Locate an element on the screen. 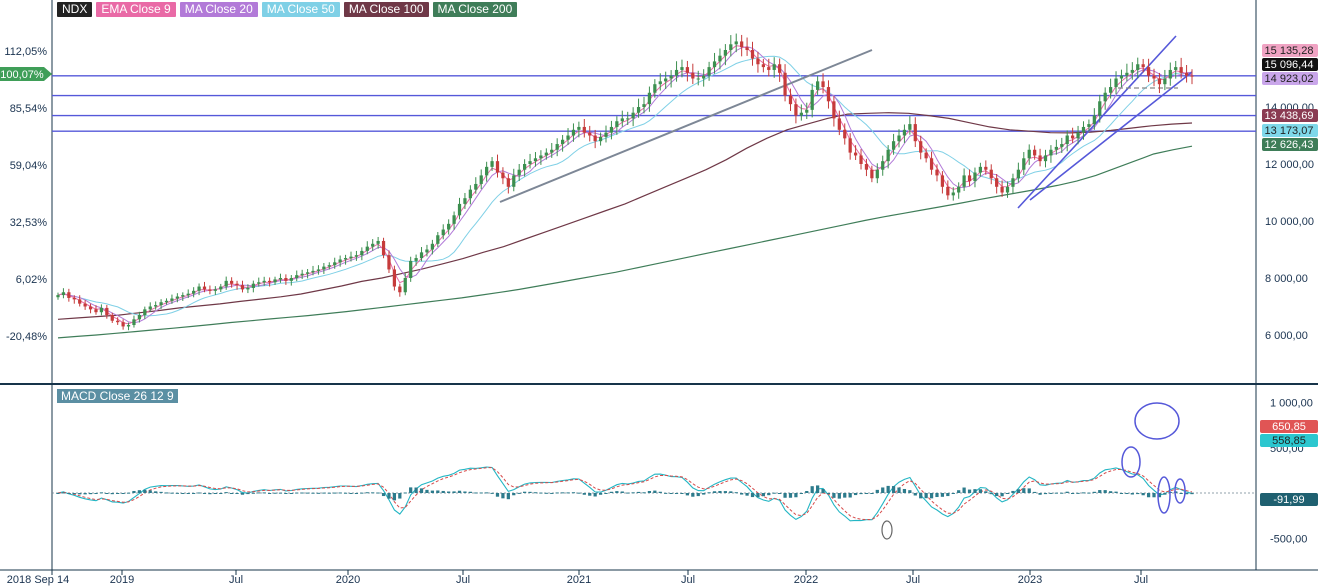  legend-ma20: MA Close 20 is located at coordinates (218, 9).